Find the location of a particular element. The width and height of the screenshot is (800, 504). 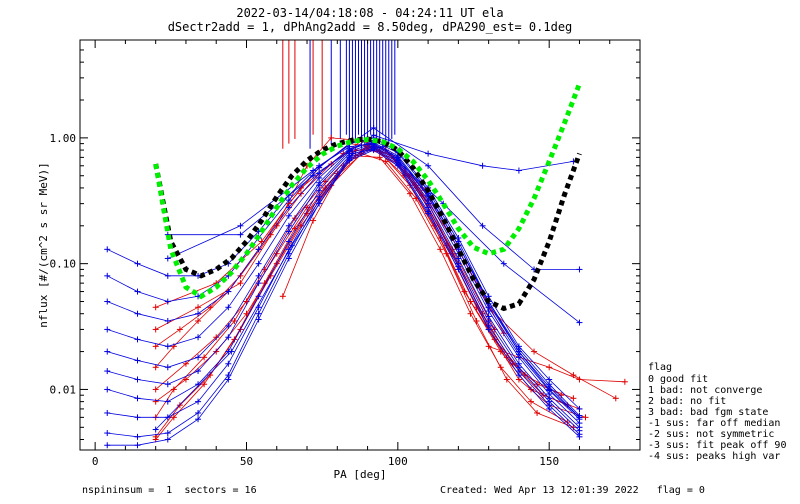

legend-item-6: -3 sus: fit peak off 90 is located at coordinates (717, 445).